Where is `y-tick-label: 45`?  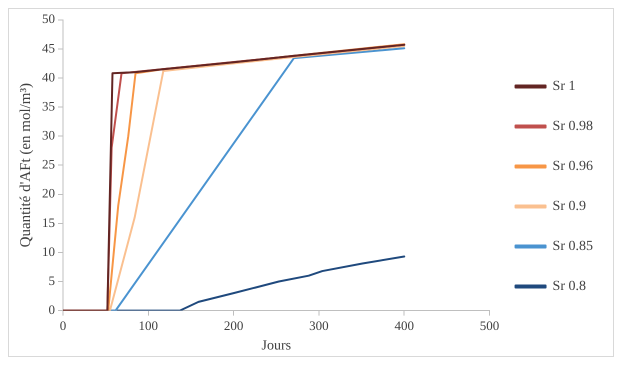 y-tick-label: 45 is located at coordinates (48, 48).